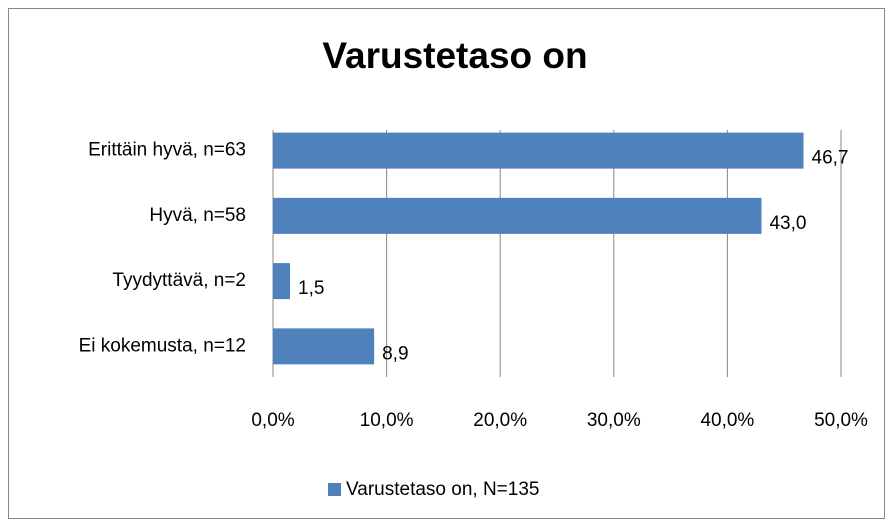  I want to click on legend-swatch, so click(334, 489).